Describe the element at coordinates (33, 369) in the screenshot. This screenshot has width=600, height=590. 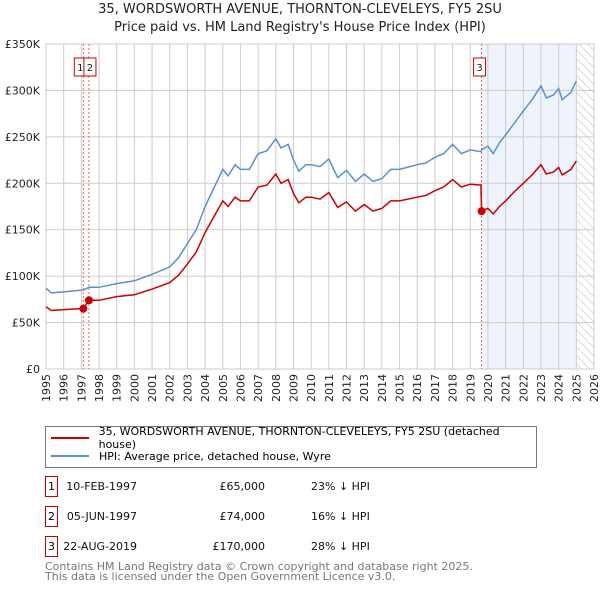
I see `y-tick-label: £0` at that location.